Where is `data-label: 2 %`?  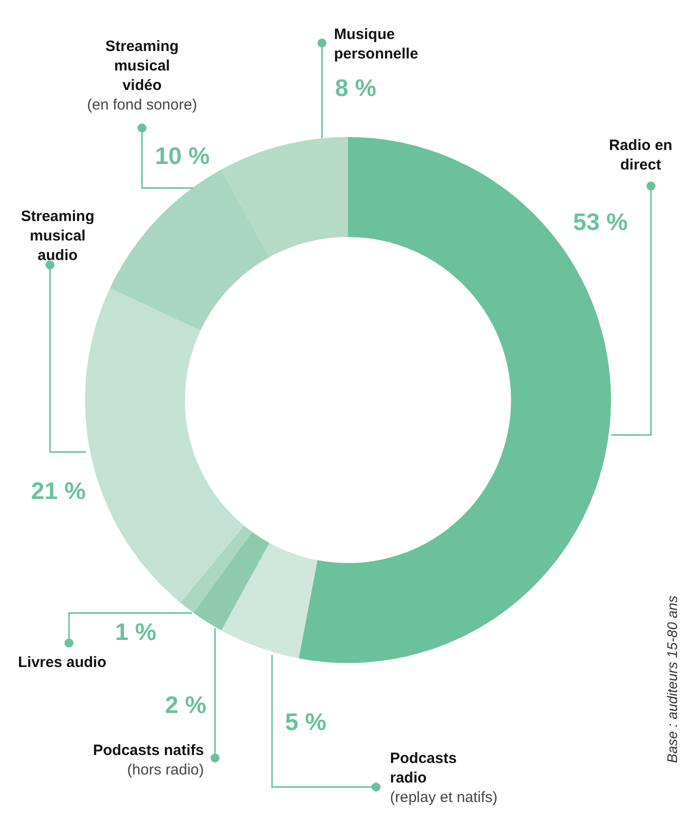 data-label: 2 % is located at coordinates (185, 705).